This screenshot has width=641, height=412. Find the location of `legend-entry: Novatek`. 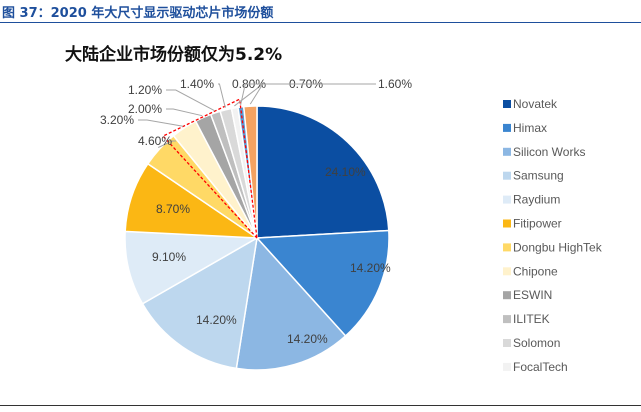

legend-entry: Novatek is located at coordinates (535, 104).